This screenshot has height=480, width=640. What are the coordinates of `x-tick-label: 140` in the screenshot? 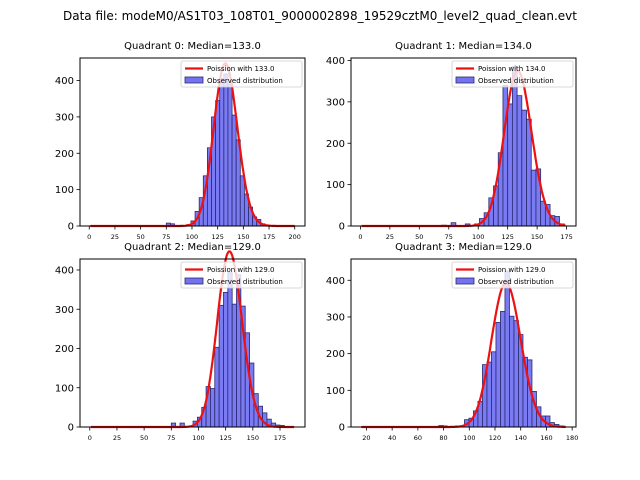 It's located at (521, 438).